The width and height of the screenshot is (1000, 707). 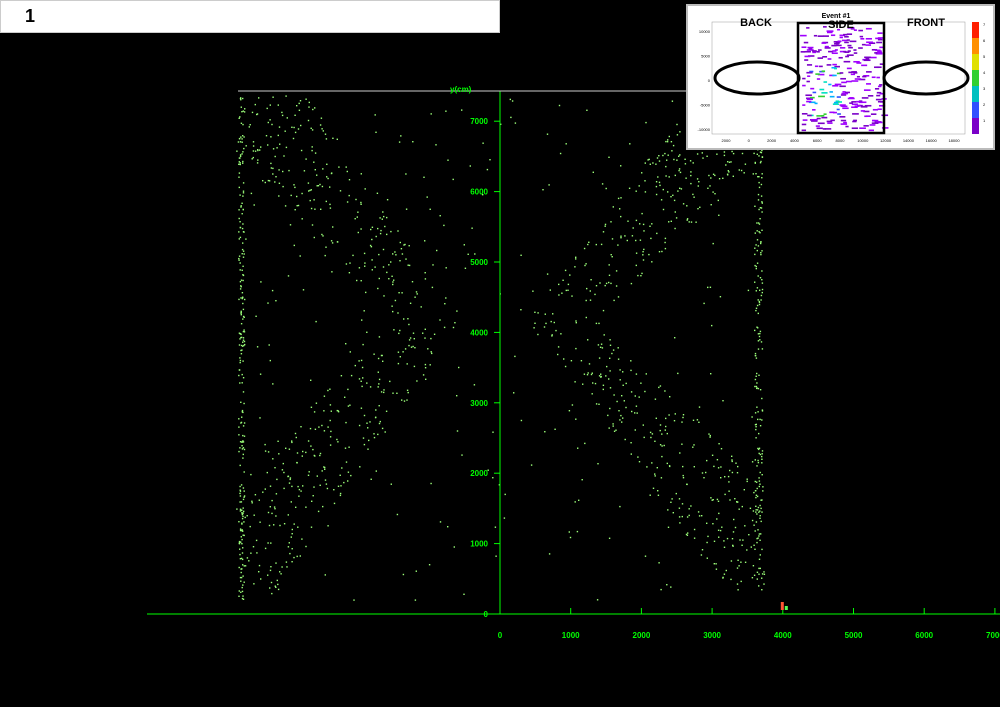 What do you see at coordinates (479, 544) in the screenshot?
I see `y-tick-label: 1000` at bounding box center [479, 544].